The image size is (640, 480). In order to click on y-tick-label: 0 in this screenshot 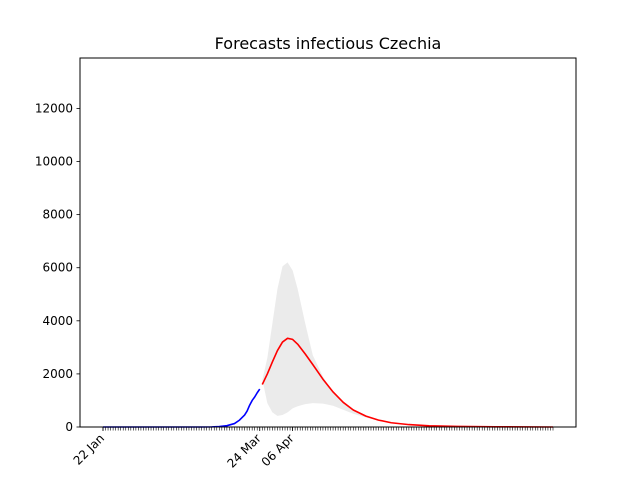, I will do `click(69, 427)`.